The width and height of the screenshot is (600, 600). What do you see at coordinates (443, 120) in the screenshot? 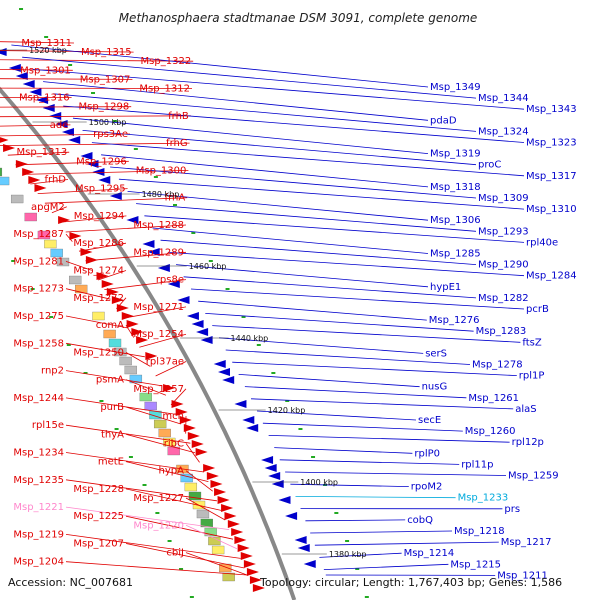
I see `right-gene-label: pdaD` at bounding box center [443, 120].